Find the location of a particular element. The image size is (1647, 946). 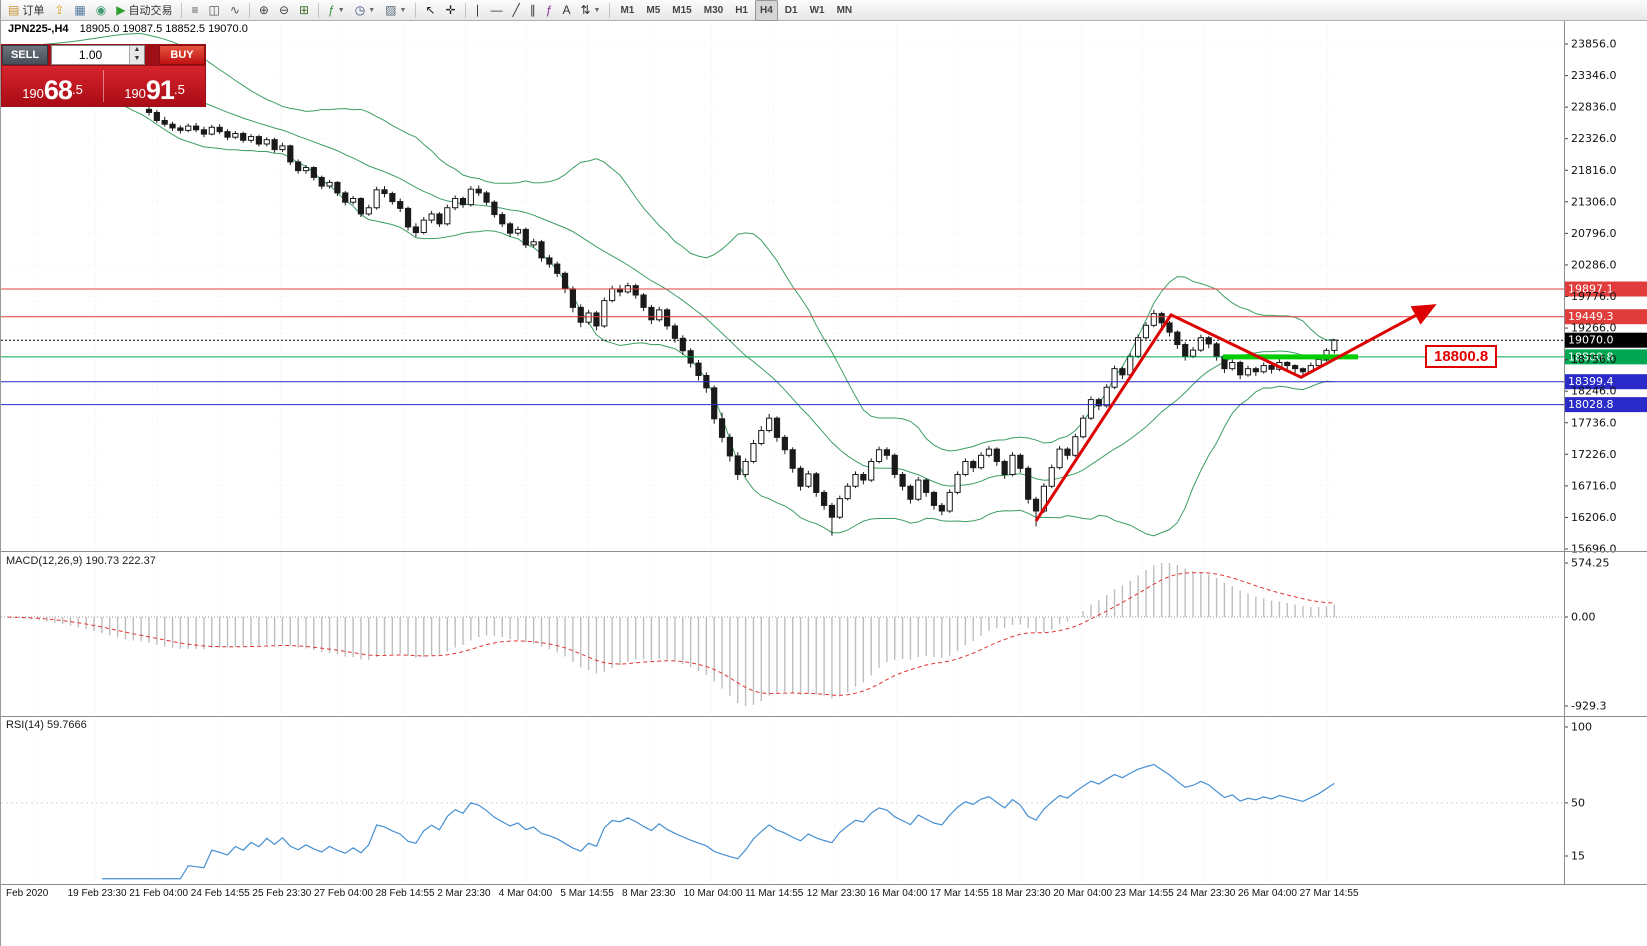

bar-chart-icon: ≡ is located at coordinates (195, 10).